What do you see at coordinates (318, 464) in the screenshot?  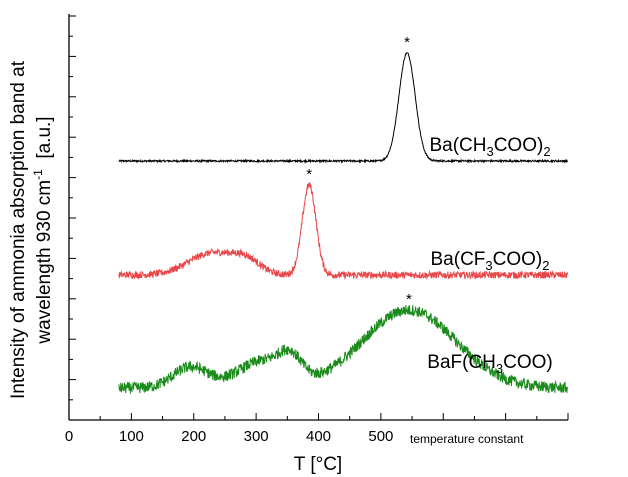 I see `x-axis-title: T [°C]` at bounding box center [318, 464].